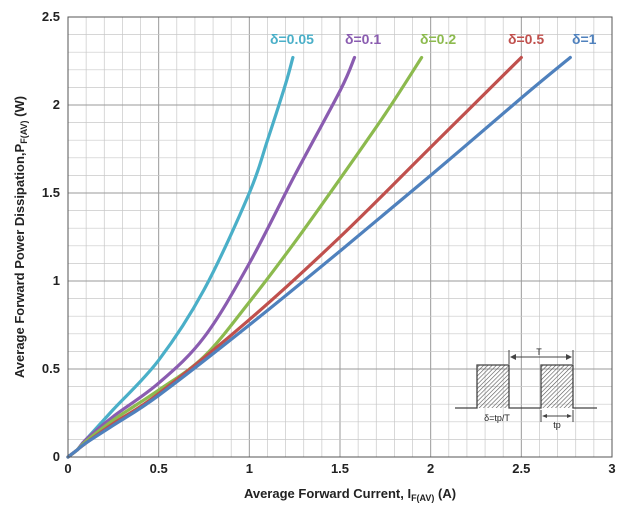 The image size is (638, 507). What do you see at coordinates (493, 386) in the screenshot?
I see `pulse-1-hatch` at bounding box center [493, 386].